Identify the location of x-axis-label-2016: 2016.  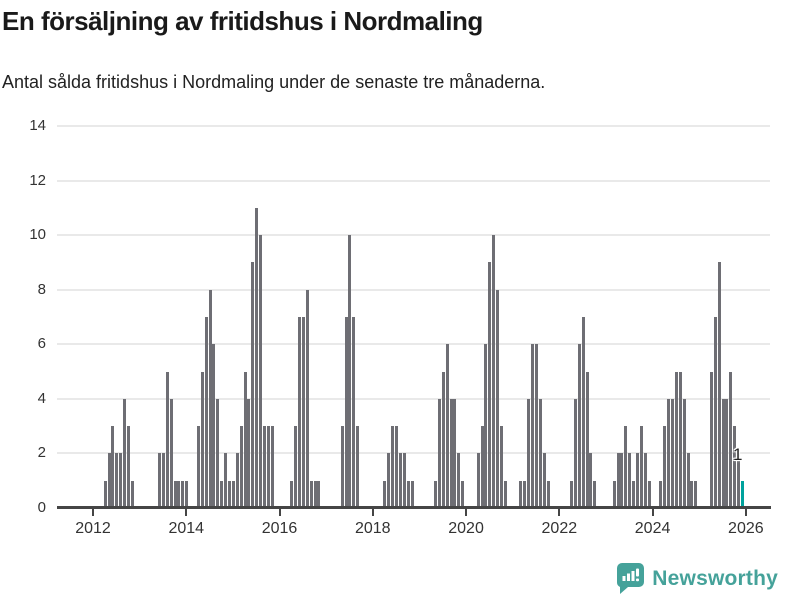
(279, 528).